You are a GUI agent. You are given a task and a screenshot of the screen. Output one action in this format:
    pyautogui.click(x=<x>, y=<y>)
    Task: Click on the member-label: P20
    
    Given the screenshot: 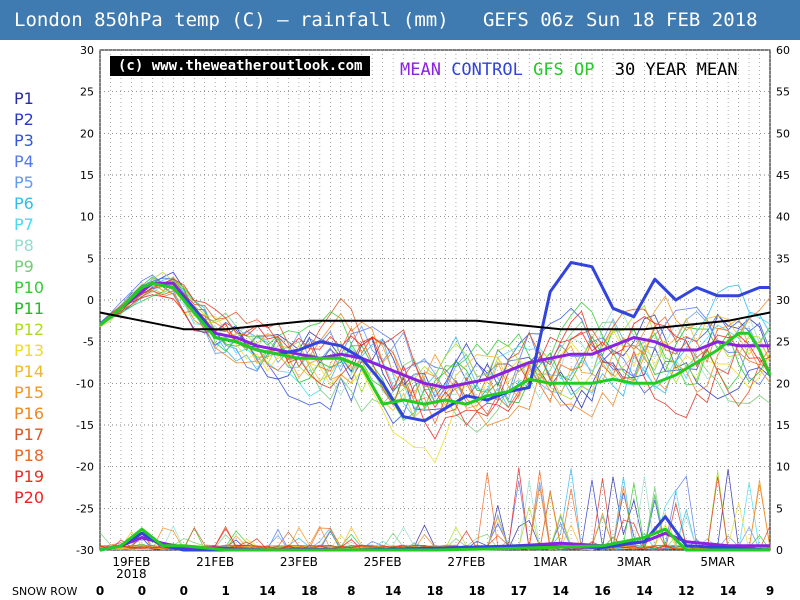 What is the action you would take?
    pyautogui.click(x=29, y=497)
    